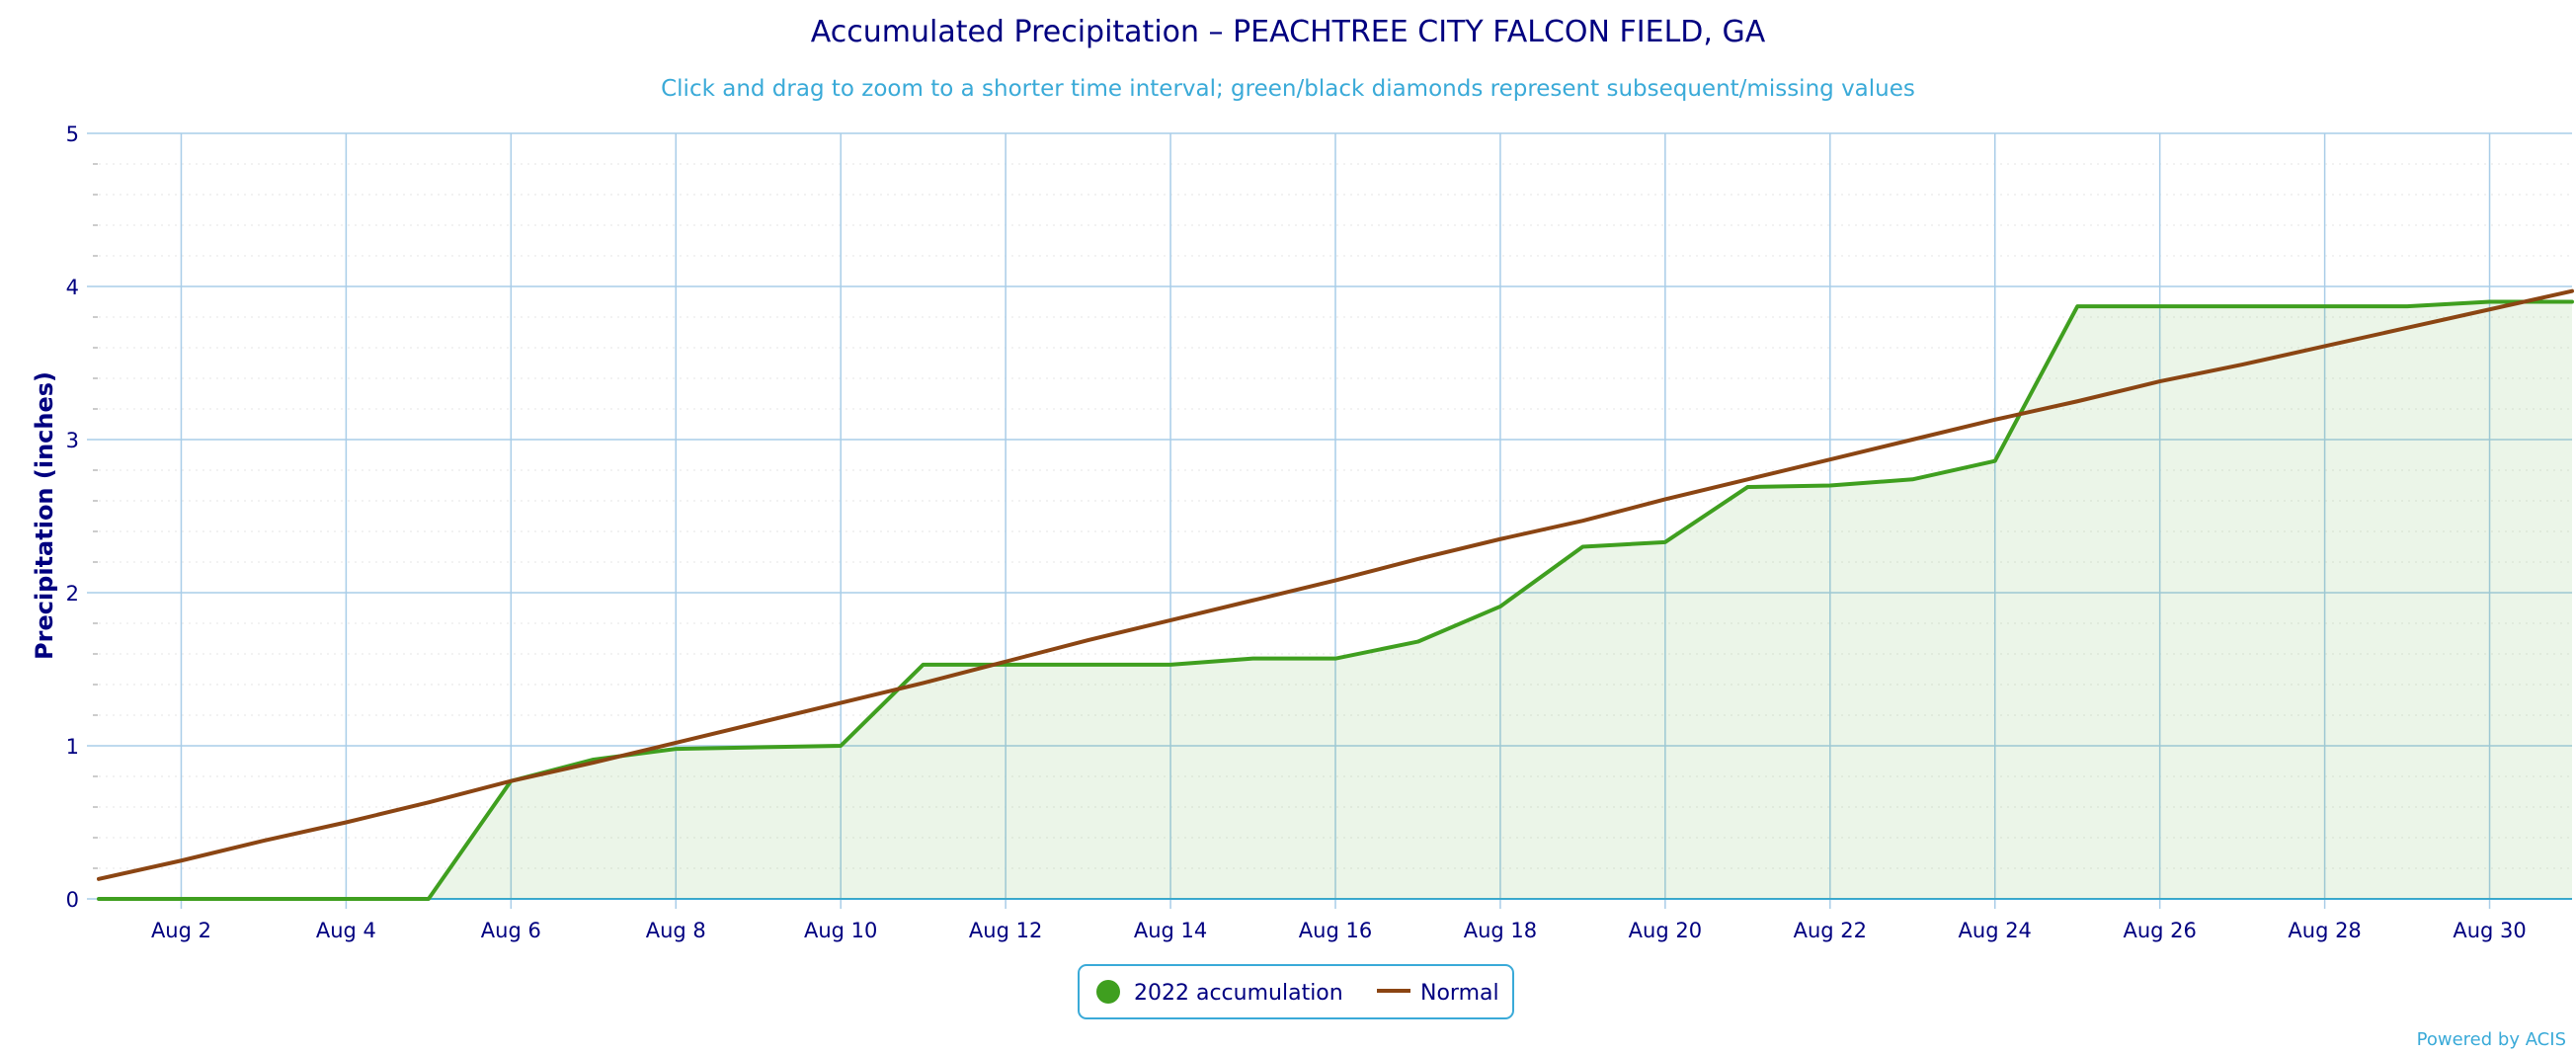  What do you see at coordinates (511, 931) in the screenshot?
I see `x-tick-label: Aug 6` at bounding box center [511, 931].